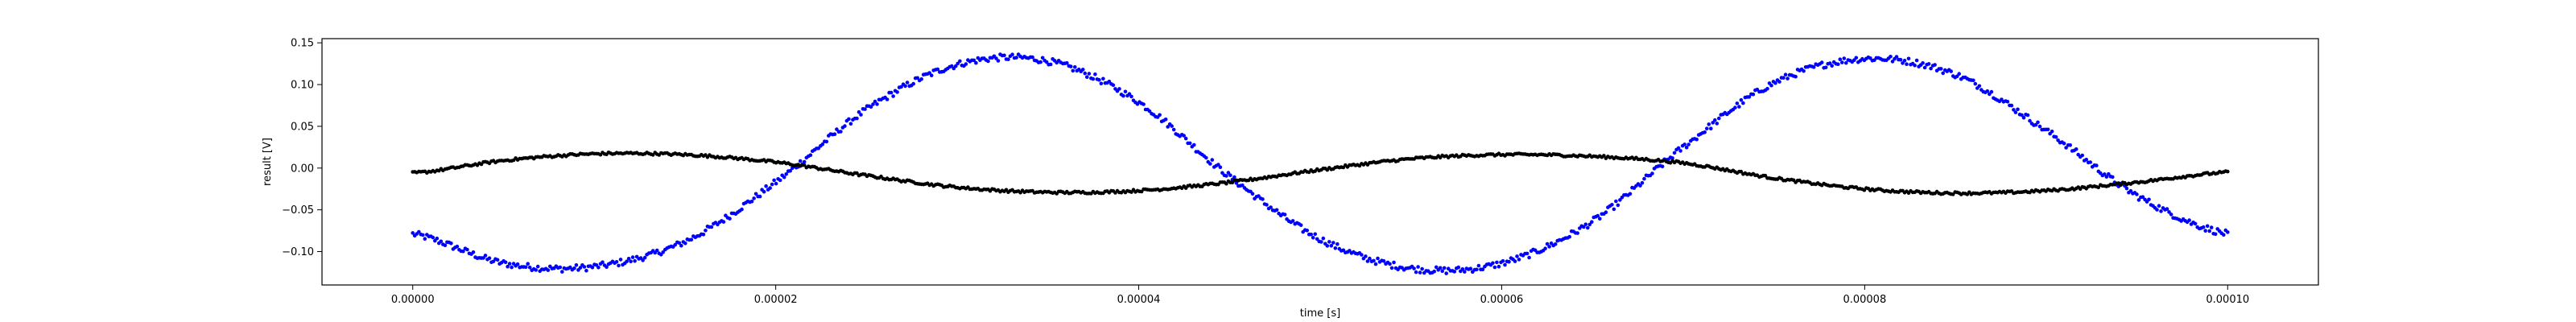  Describe the element at coordinates (302, 148) in the screenshot. I see `y-axis-ticks: −0.10 −0.05 0.00 0.05 0.10 0.15` at that location.